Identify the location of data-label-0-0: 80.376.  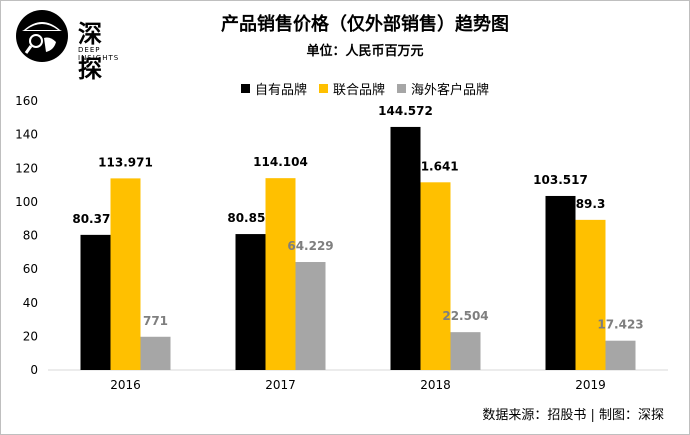
(95, 219).